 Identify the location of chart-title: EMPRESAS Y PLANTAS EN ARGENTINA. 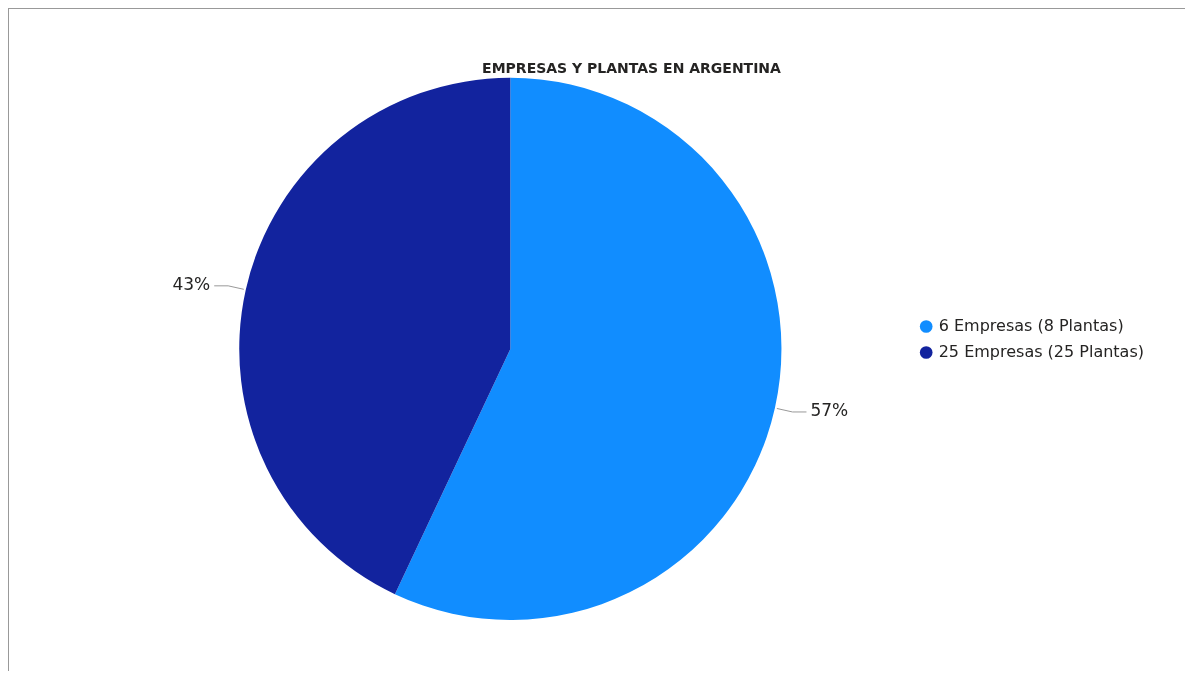
(632, 68).